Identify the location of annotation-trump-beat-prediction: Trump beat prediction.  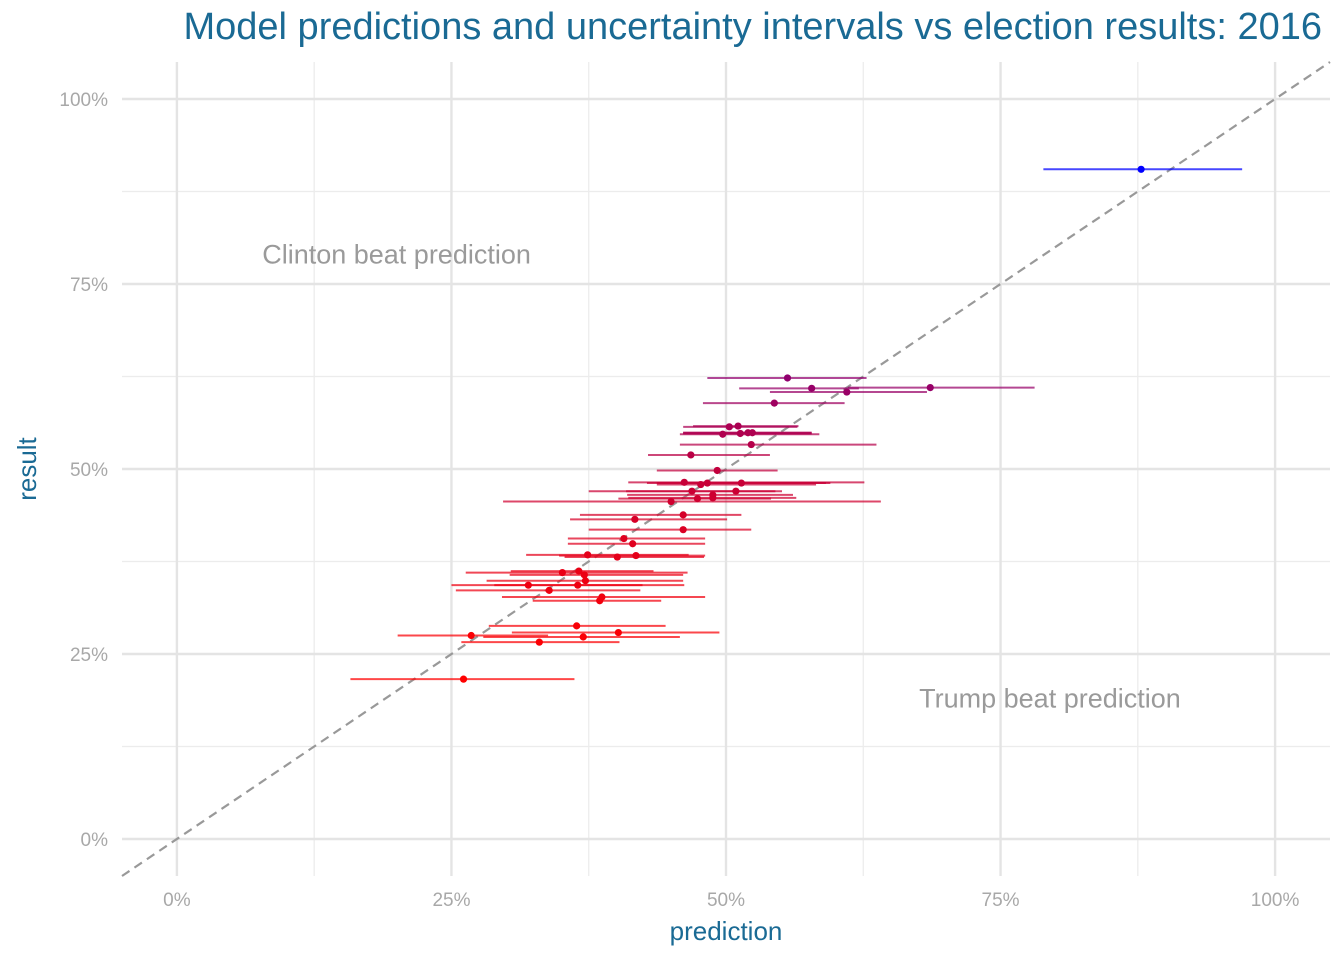
(1050, 698).